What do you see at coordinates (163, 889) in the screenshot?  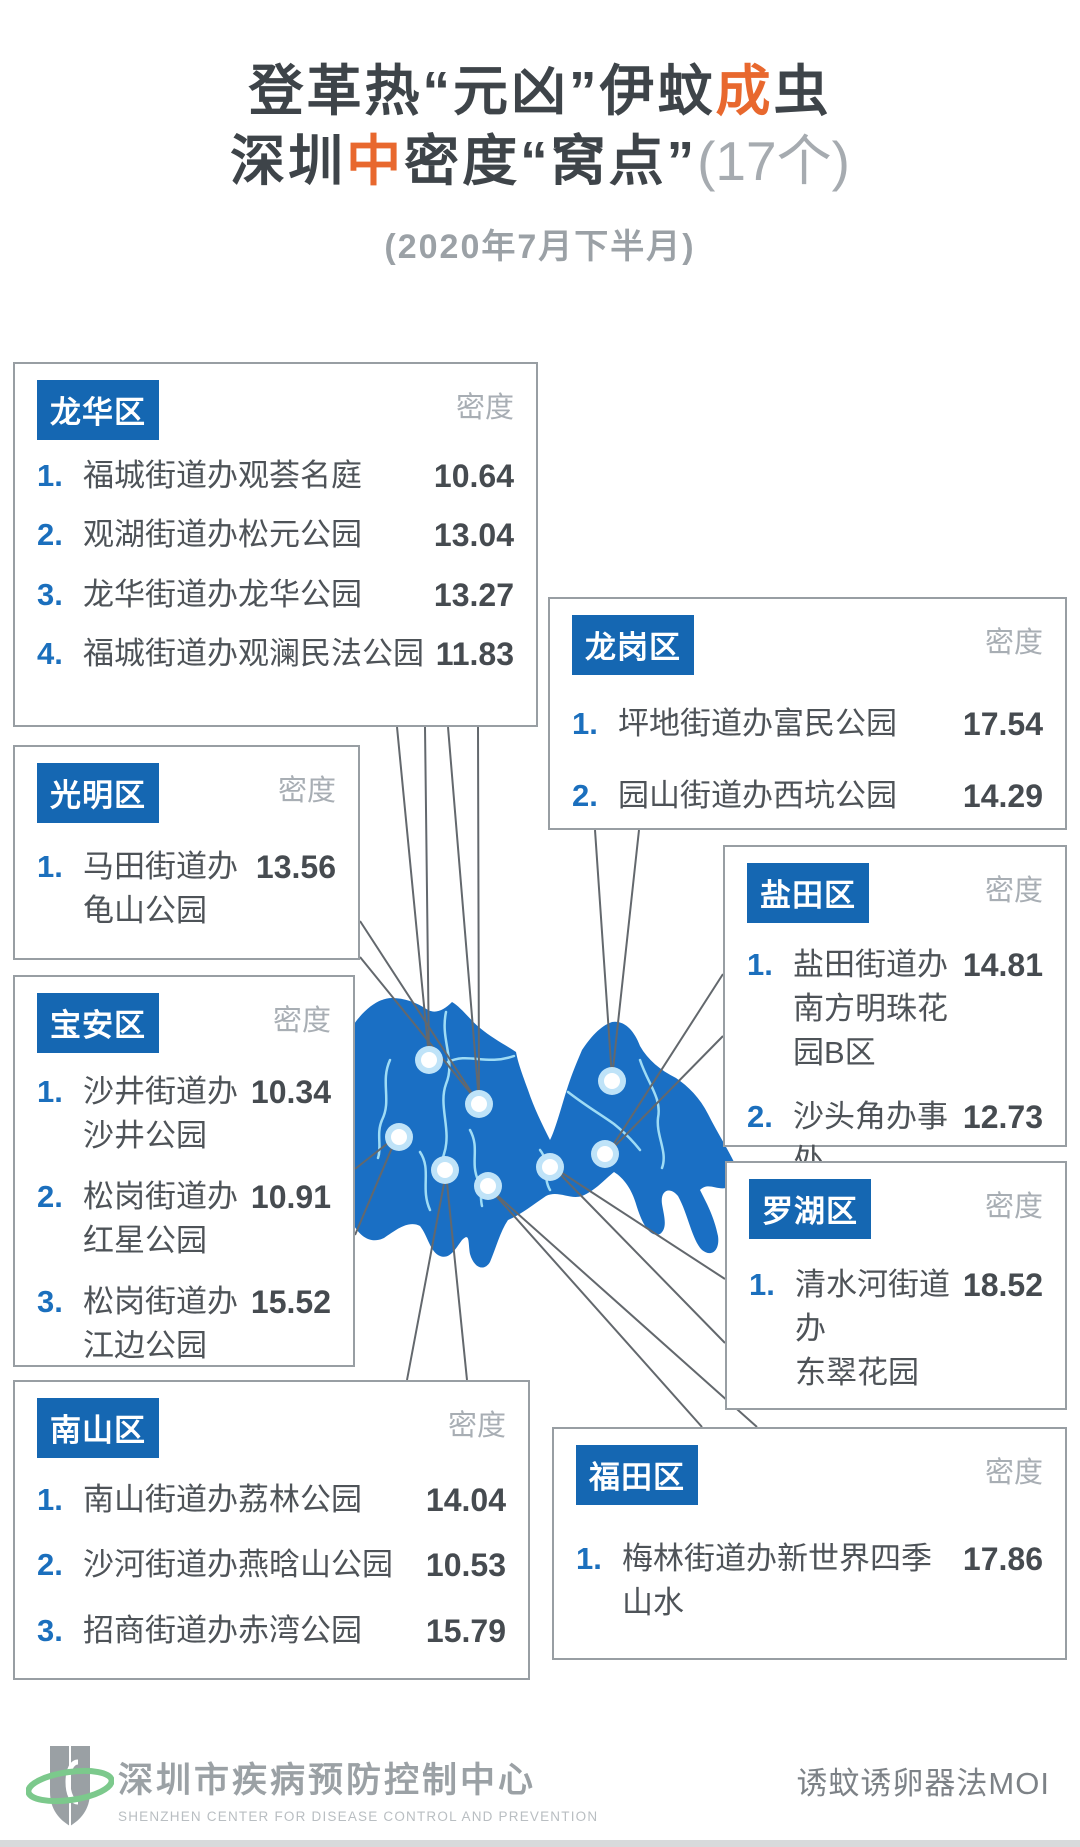 I see `site-name: 马田街道办 龟山公园` at bounding box center [163, 889].